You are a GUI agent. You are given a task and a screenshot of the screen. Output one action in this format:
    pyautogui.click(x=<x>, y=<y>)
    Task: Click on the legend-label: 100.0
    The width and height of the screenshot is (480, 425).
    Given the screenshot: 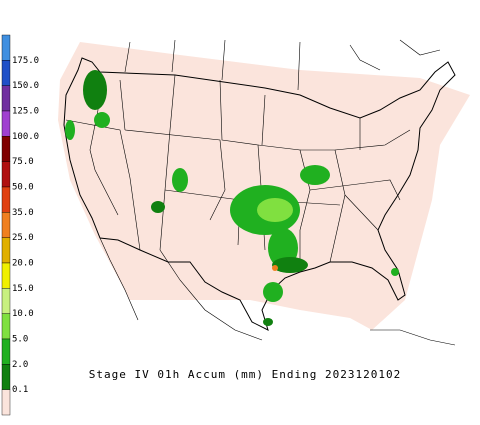 What is the action you would take?
    pyautogui.click(x=25, y=137)
    